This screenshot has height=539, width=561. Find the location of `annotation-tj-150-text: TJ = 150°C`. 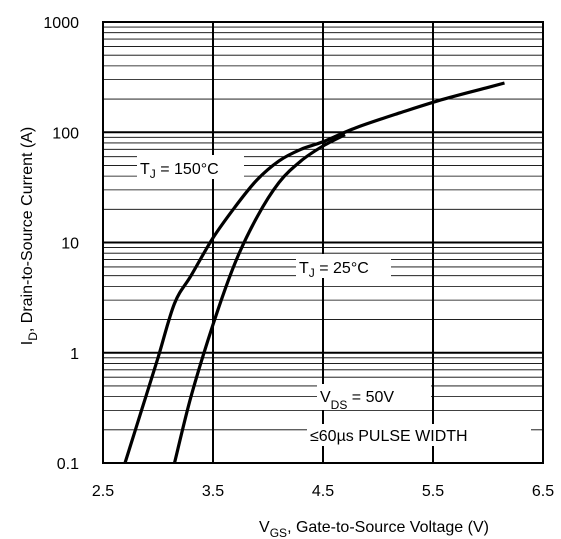

annotation-tj-150-text: TJ = 150°C is located at coordinates (179, 171).